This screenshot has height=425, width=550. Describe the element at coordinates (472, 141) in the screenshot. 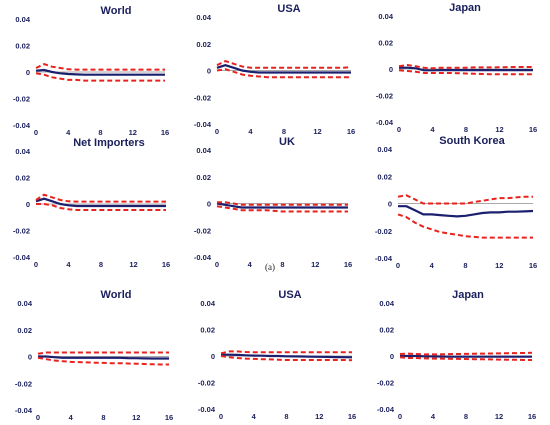

I see `panel-title: South Korea` at that location.